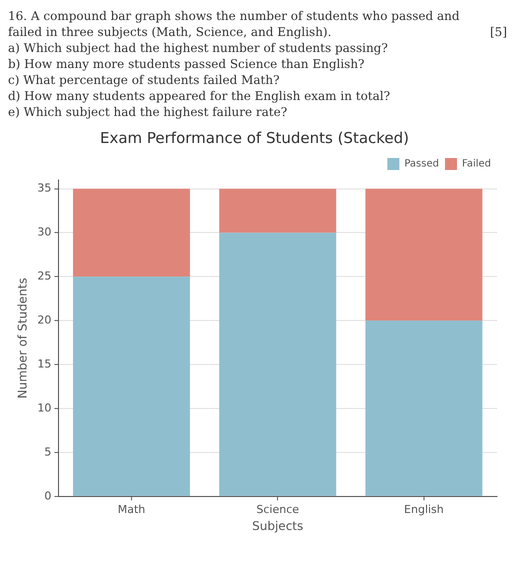  I want to click on text: b) How many more students passed Science than English?, so click(187, 64).